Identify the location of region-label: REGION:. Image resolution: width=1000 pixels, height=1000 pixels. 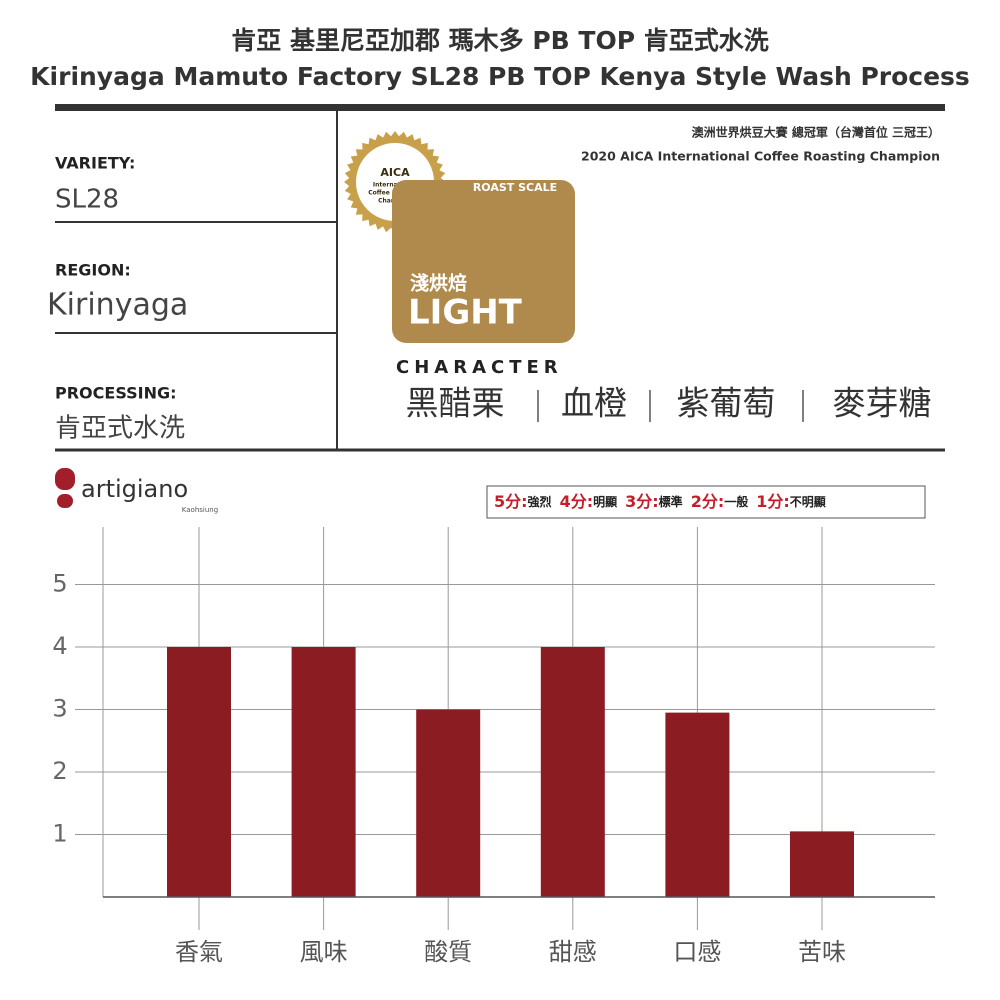
(93, 270).